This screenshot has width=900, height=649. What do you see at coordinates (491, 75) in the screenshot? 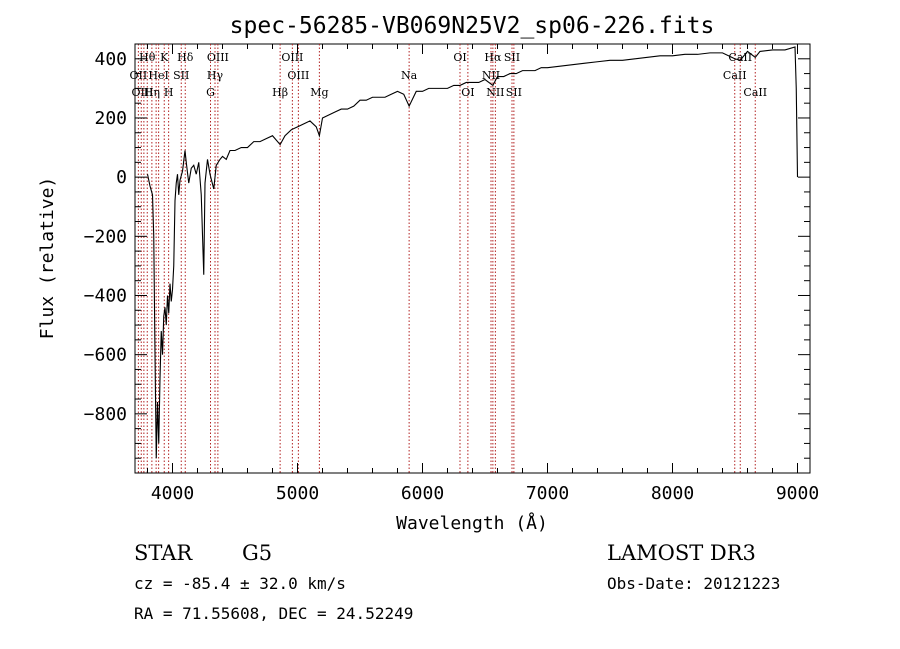
I see `line-label-15: NII` at bounding box center [491, 75].